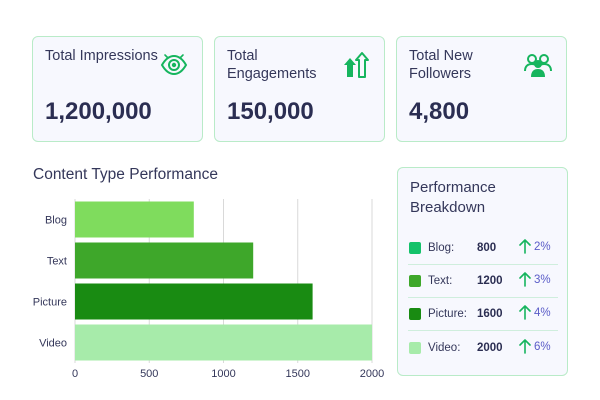 The image size is (600, 400). I want to click on breakdown-value: 2000, so click(490, 348).